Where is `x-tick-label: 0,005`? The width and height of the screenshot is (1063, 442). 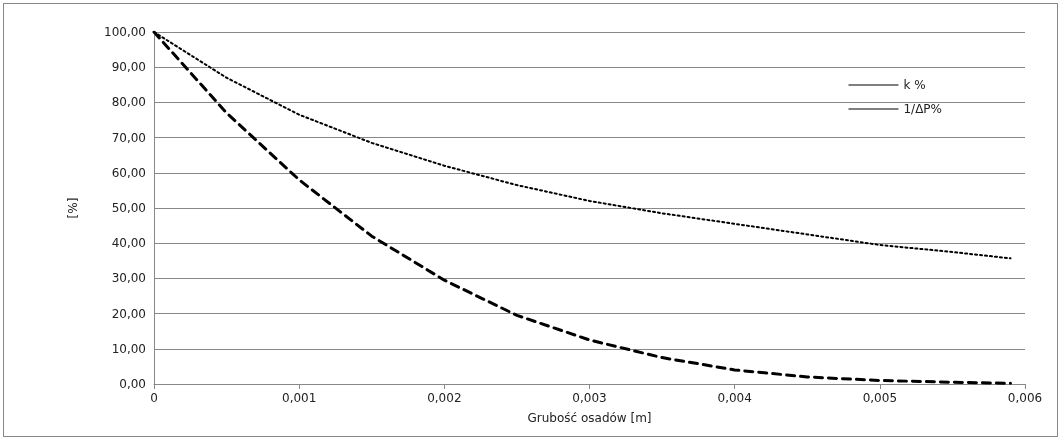 x-tick-label: 0,005 is located at coordinates (880, 398).